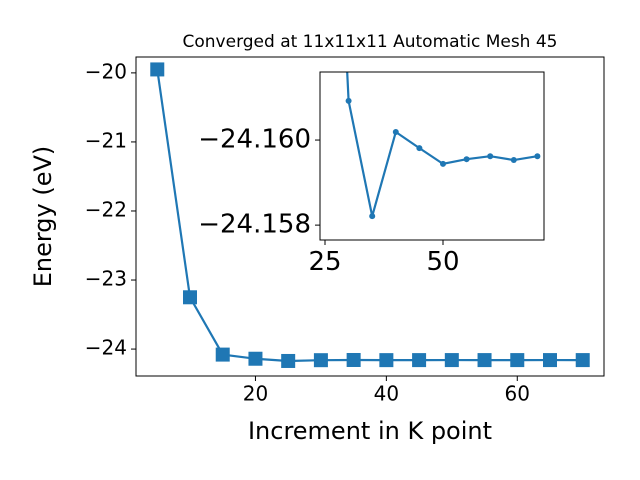  What do you see at coordinates (517, 394) in the screenshot?
I see `x-tick-label: 60` at bounding box center [517, 394].